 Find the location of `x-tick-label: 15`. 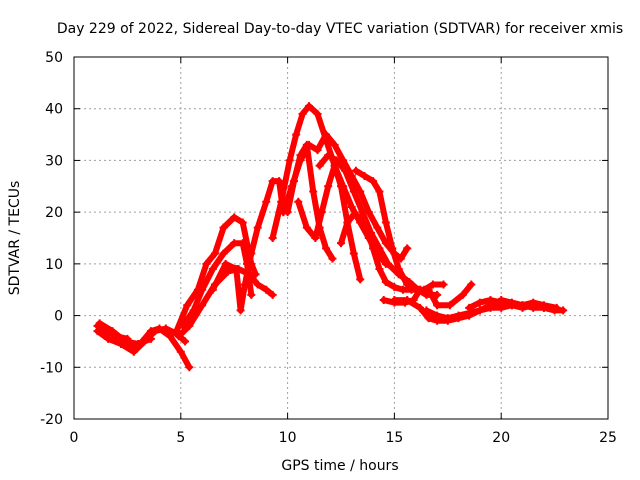

x-tick-label: 15 is located at coordinates (394, 438).